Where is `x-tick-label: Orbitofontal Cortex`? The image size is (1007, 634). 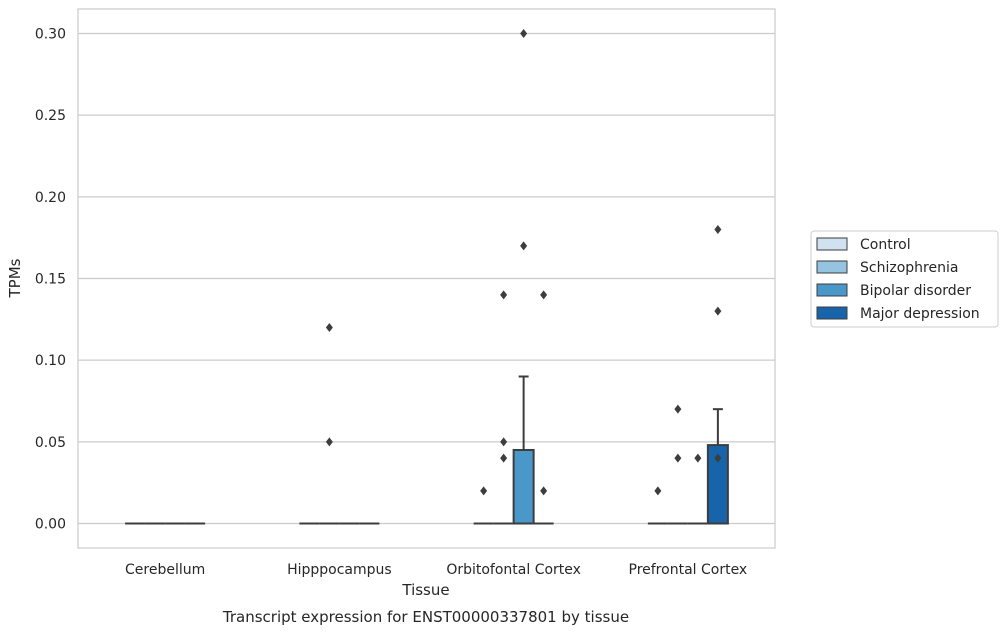
x-tick-label: Orbitofontal Cortex is located at coordinates (513, 570).